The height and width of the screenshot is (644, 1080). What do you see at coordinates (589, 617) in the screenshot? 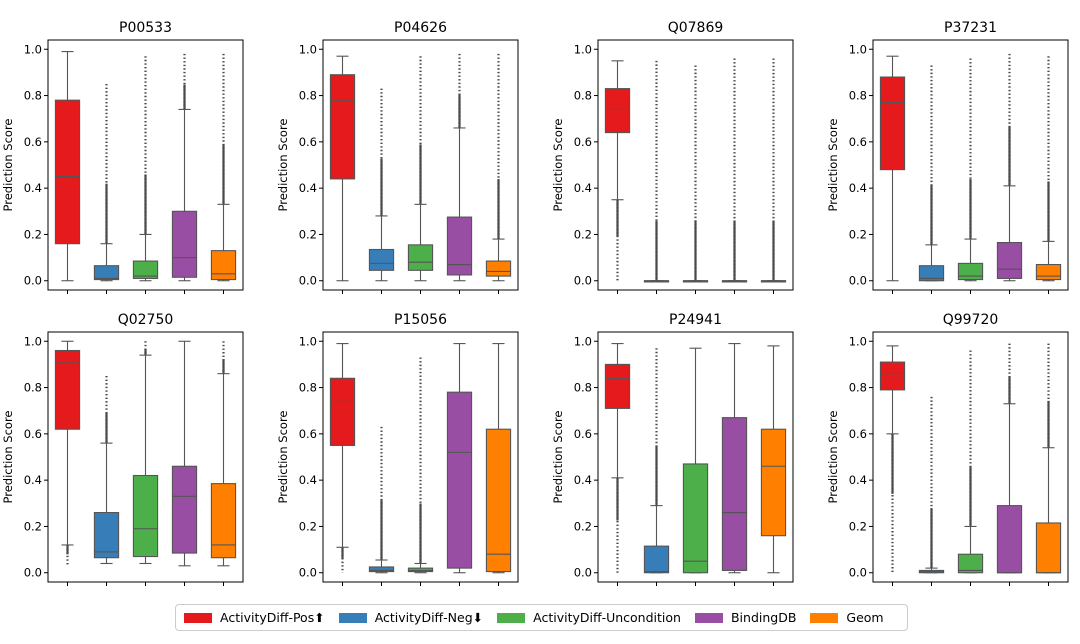
I see `legend-item: ActivityDiff-Uncondition` at bounding box center [589, 617].